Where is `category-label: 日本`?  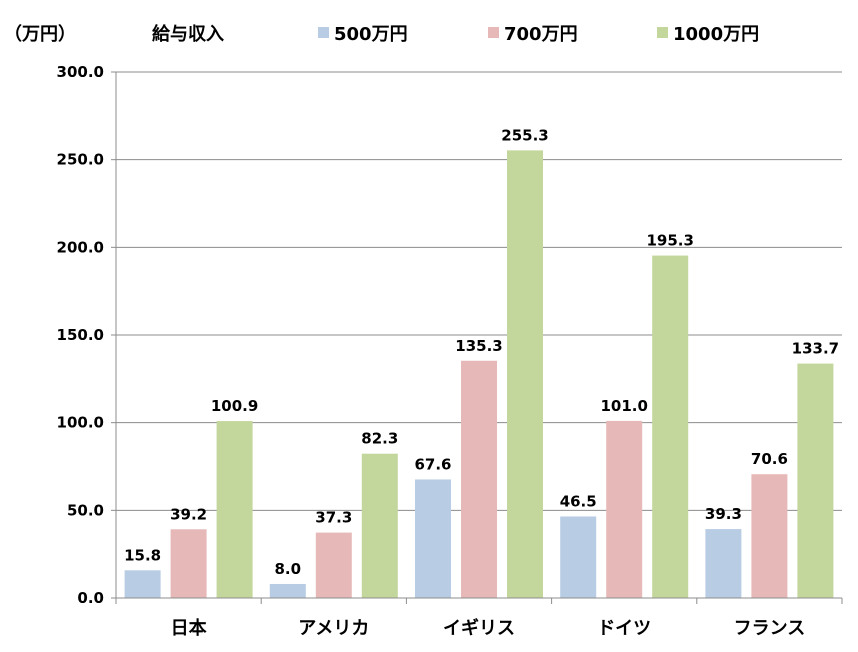
category-label: 日本 is located at coordinates (189, 628).